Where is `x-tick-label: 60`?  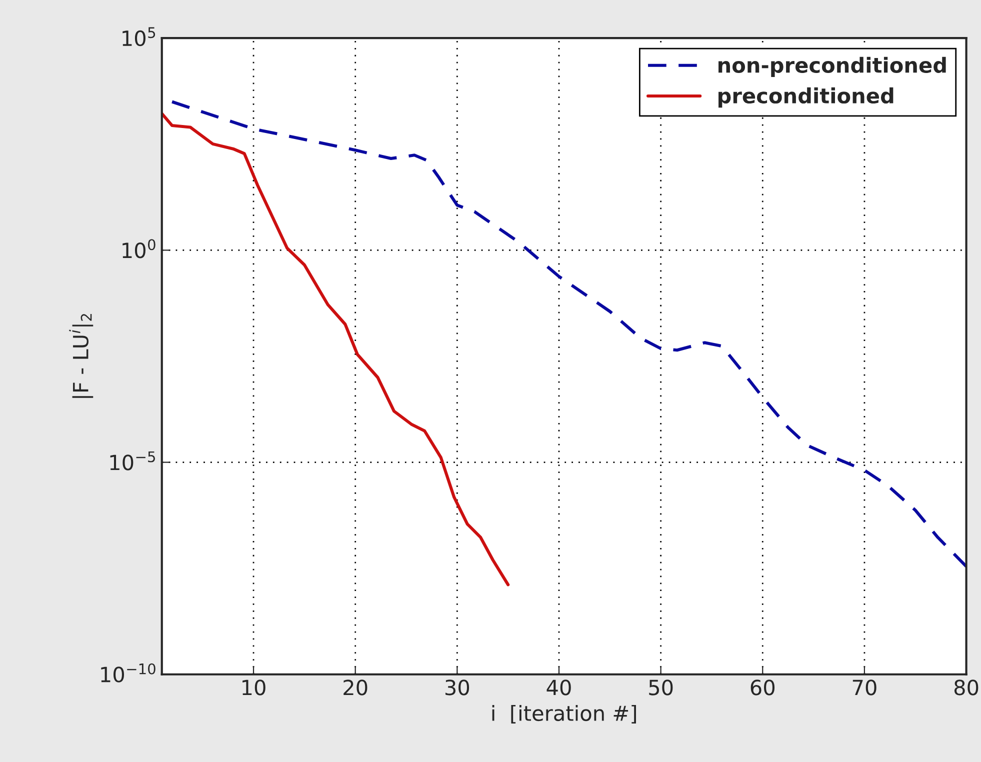
x-tick-label: 60 is located at coordinates (762, 688).